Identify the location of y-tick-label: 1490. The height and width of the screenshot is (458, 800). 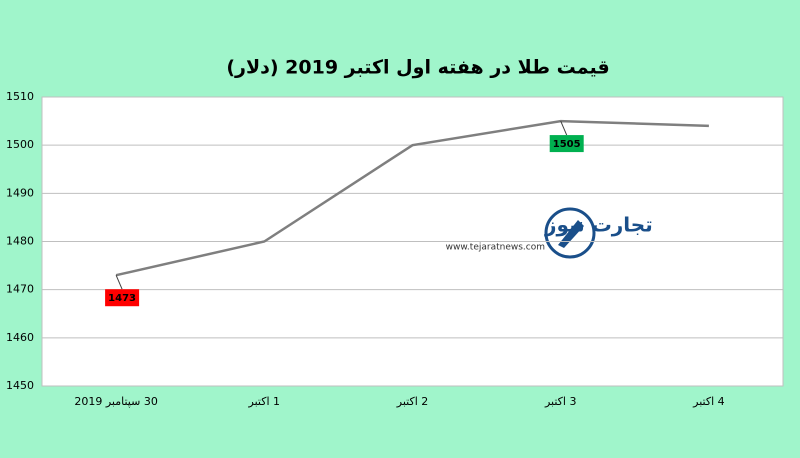
(20, 192).